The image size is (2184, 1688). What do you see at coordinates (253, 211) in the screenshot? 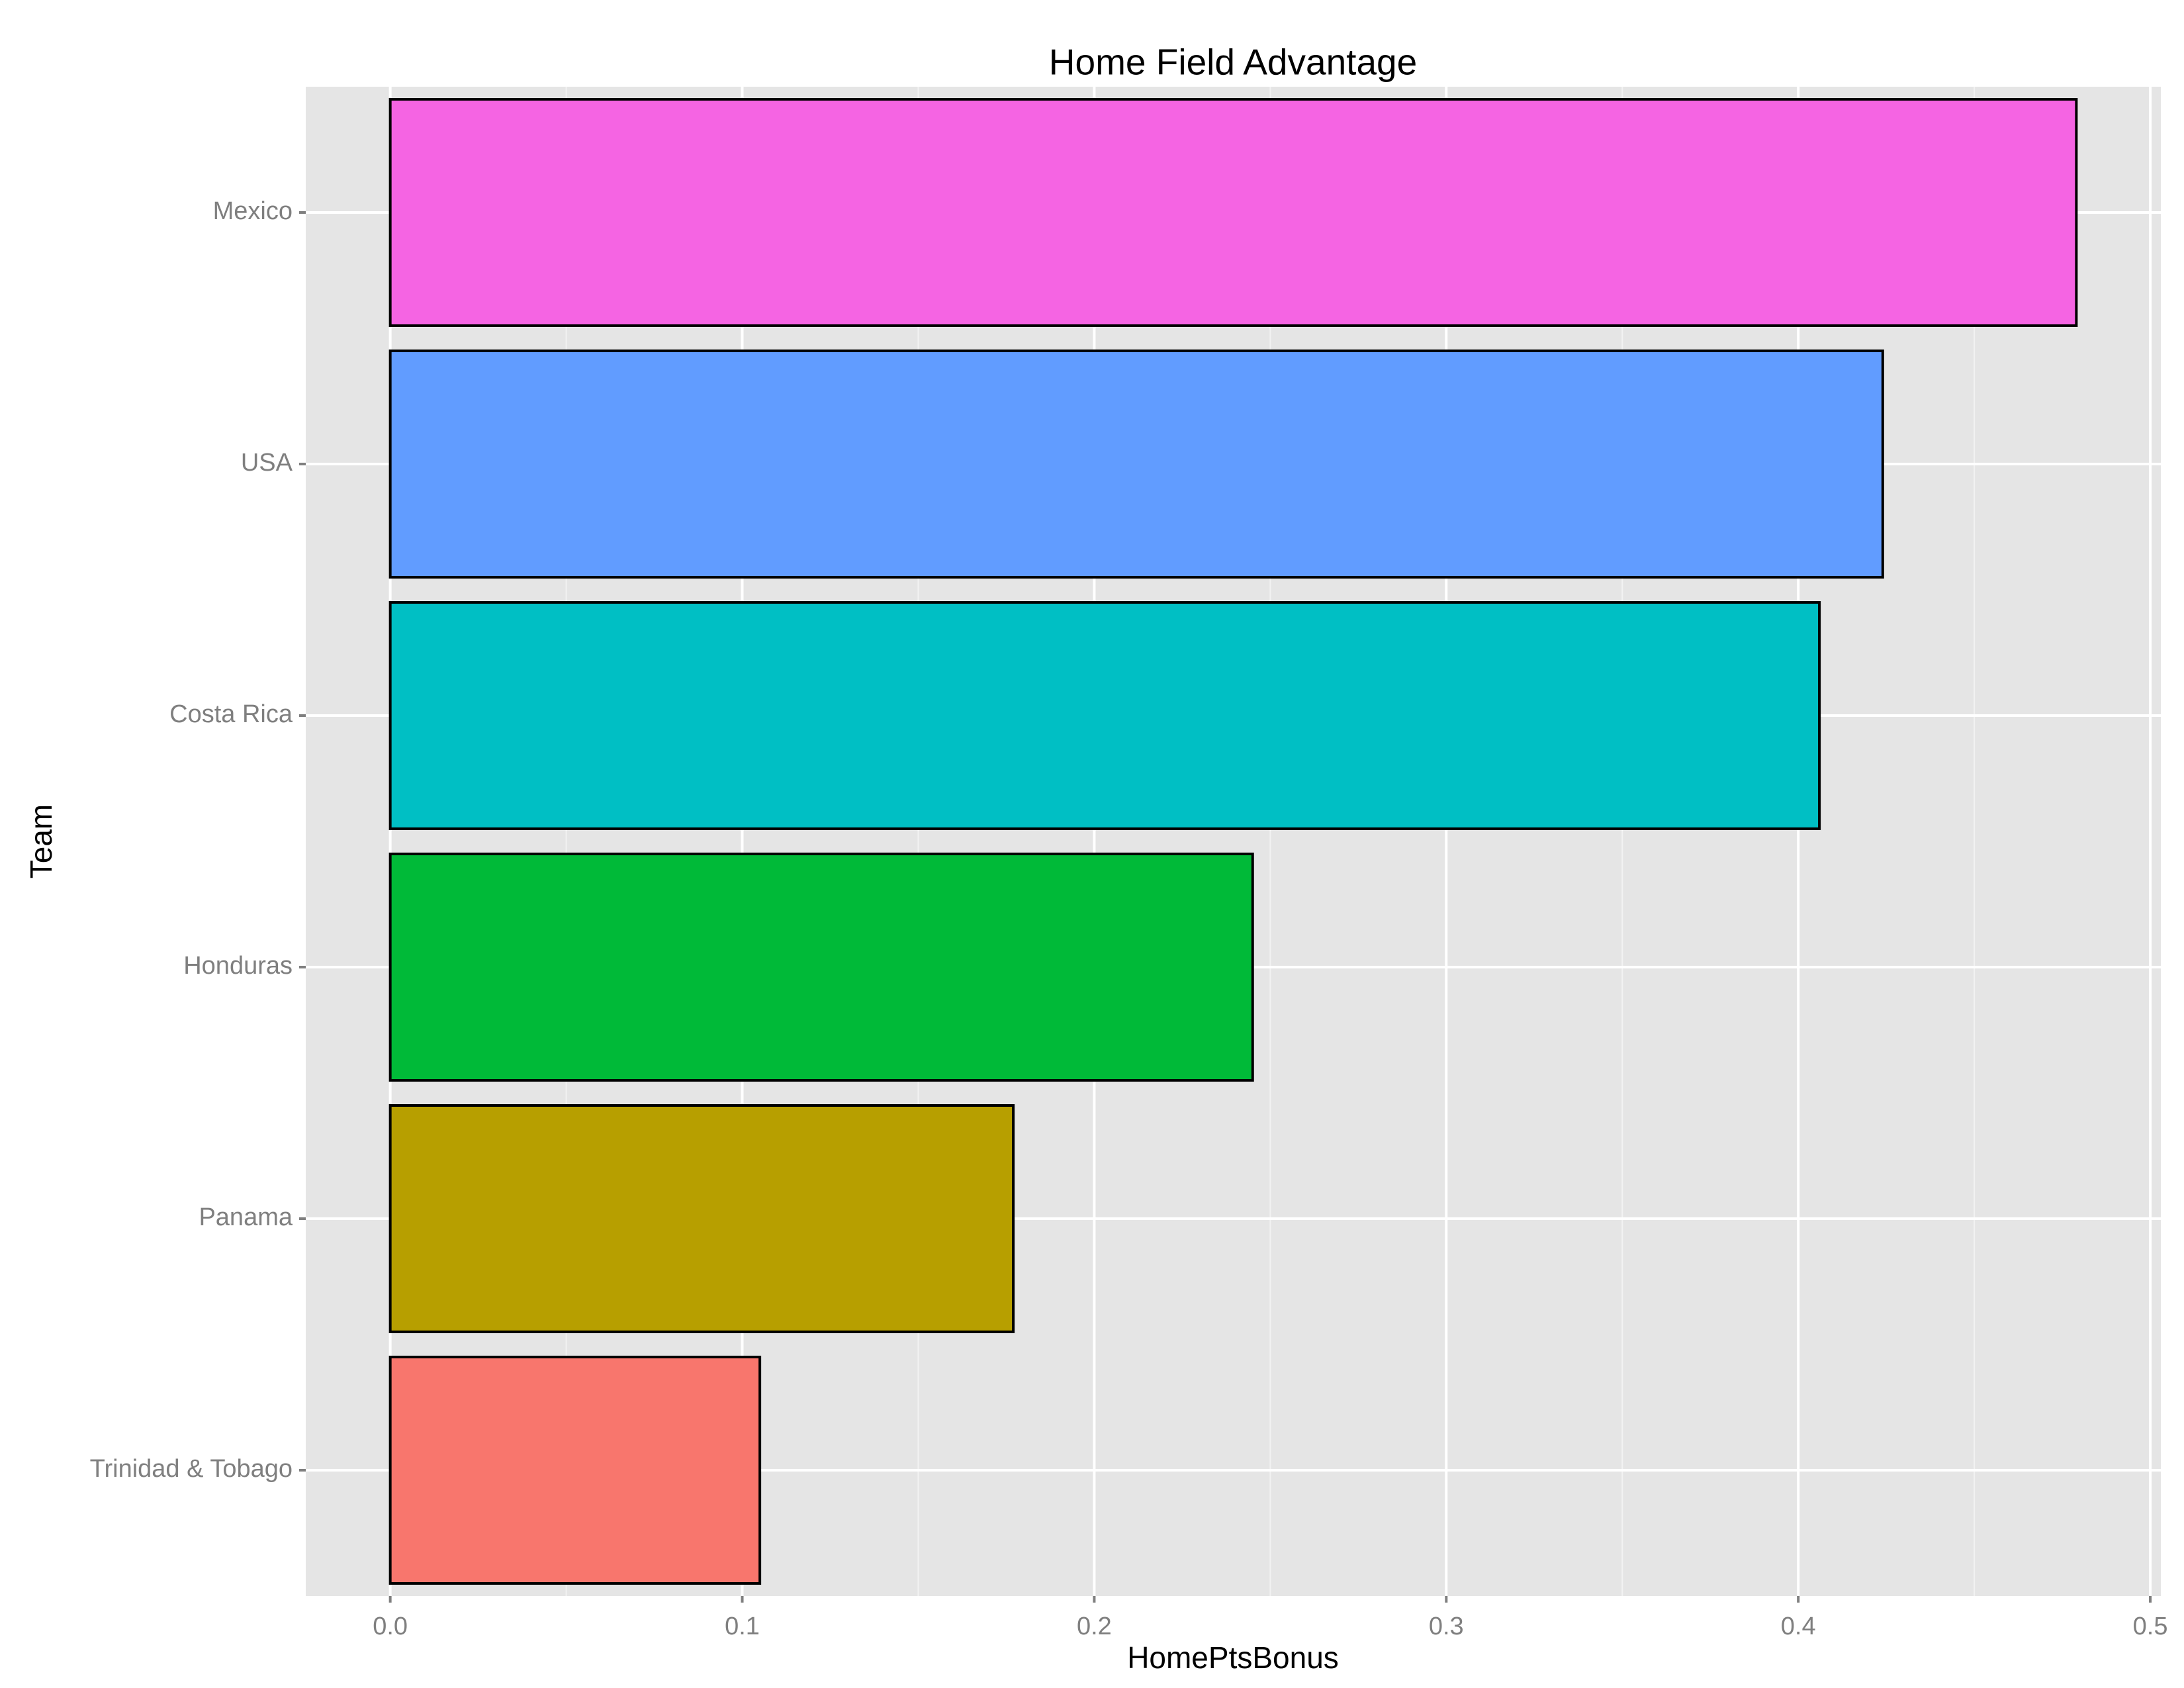
I see `y-tick-label: Mexico` at bounding box center [253, 211].